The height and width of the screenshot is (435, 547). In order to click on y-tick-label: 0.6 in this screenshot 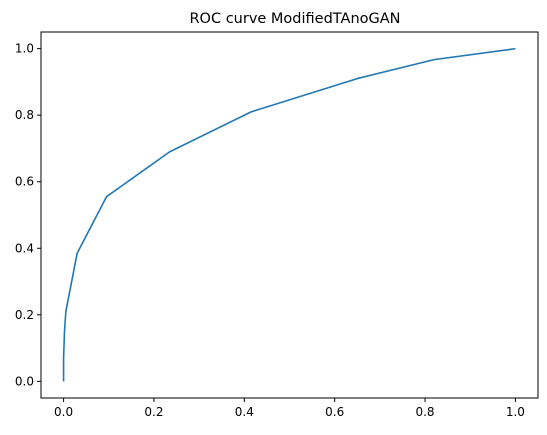, I will do `click(24, 182)`.